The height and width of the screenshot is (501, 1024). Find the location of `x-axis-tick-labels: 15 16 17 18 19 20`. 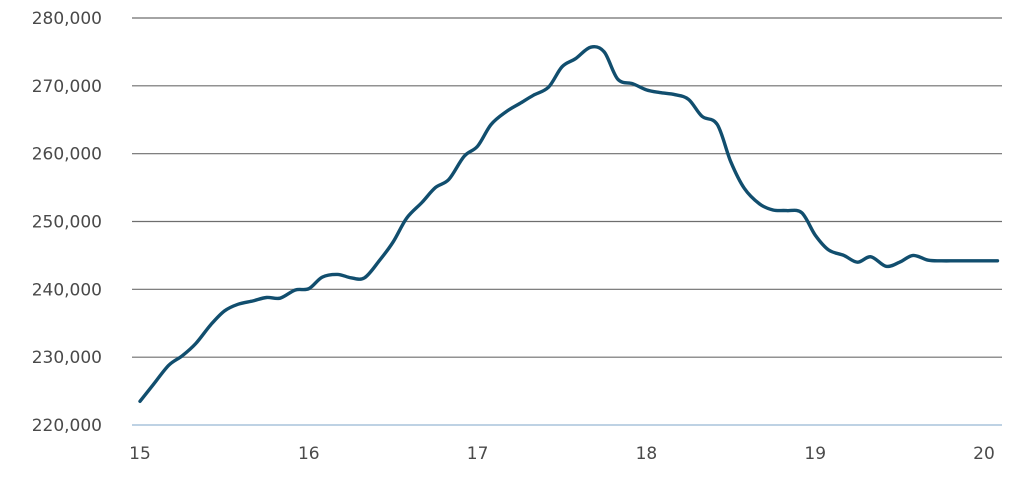

x-axis-tick-labels: 15 16 17 18 19 20 is located at coordinates (562, 454).